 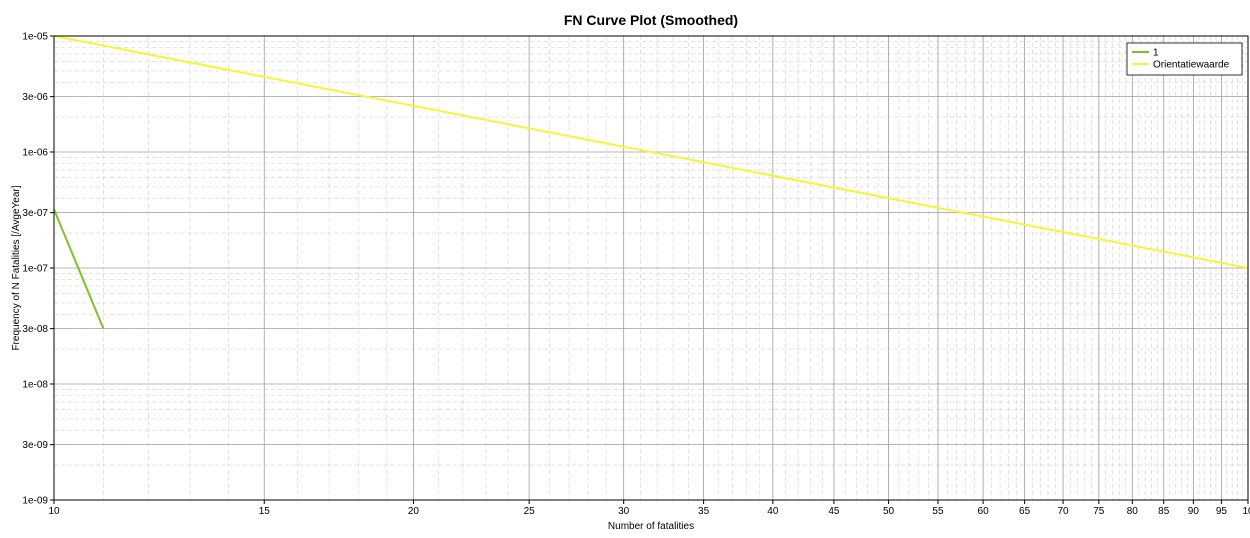 What do you see at coordinates (938, 511) in the screenshot?
I see `x-tick-label: 55` at bounding box center [938, 511].